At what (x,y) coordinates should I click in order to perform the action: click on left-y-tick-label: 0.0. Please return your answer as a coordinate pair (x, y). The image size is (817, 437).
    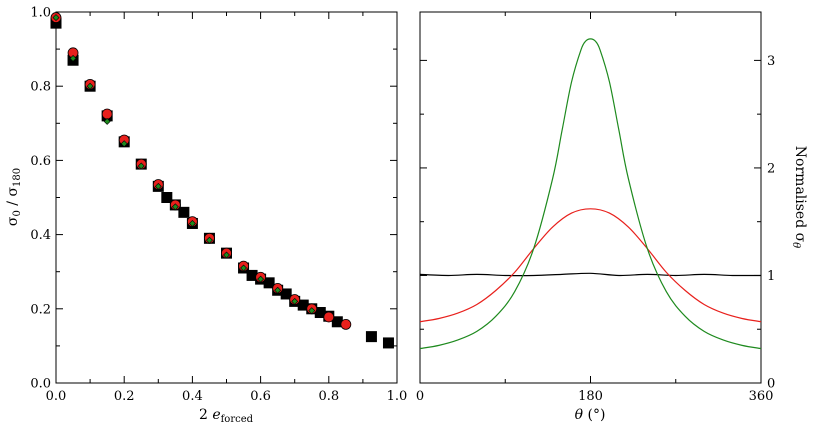
    Looking at the image, I should click on (40, 384).